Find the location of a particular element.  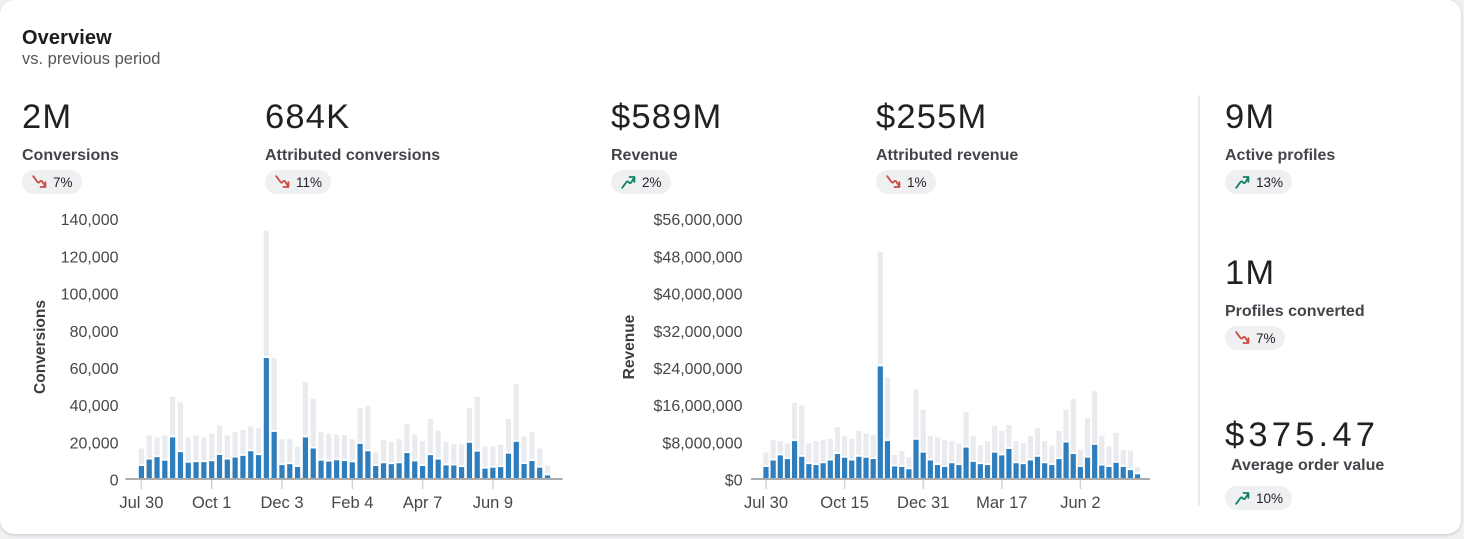

svg-text: Jun 9 is located at coordinates (493, 503).